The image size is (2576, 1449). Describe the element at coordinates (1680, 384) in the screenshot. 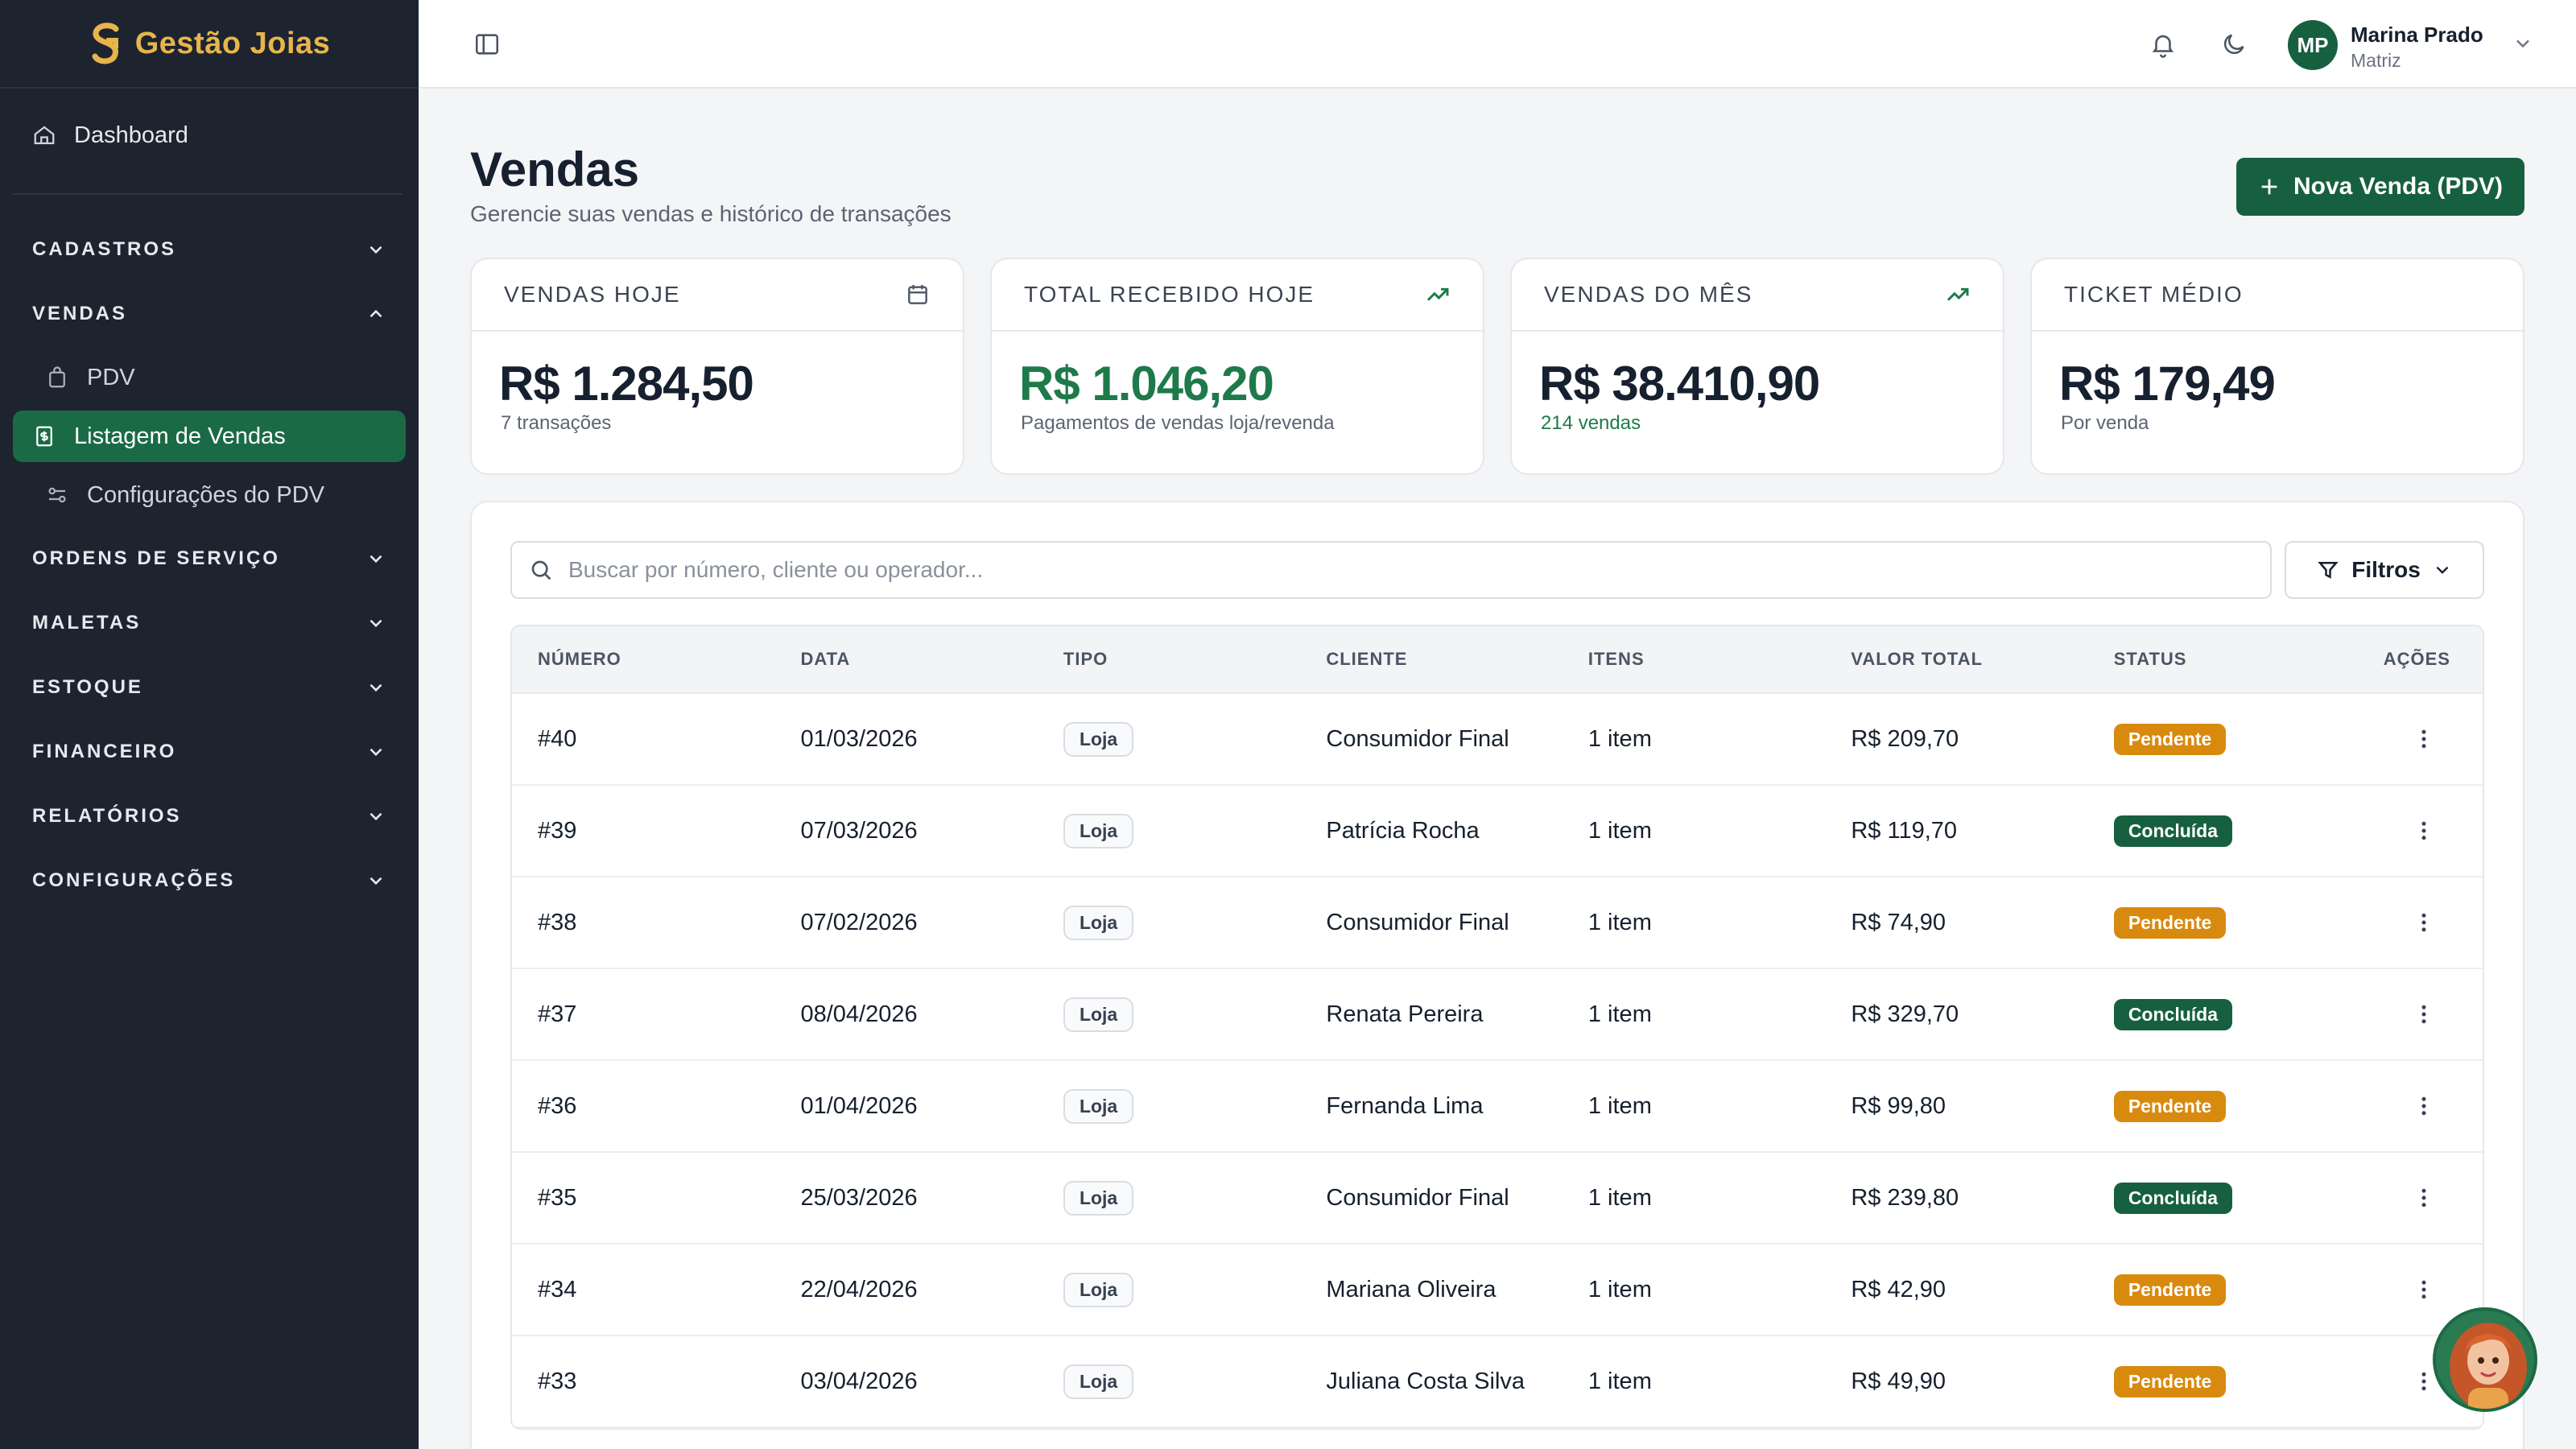

I see `card-value: R$ 38.410,90` at that location.